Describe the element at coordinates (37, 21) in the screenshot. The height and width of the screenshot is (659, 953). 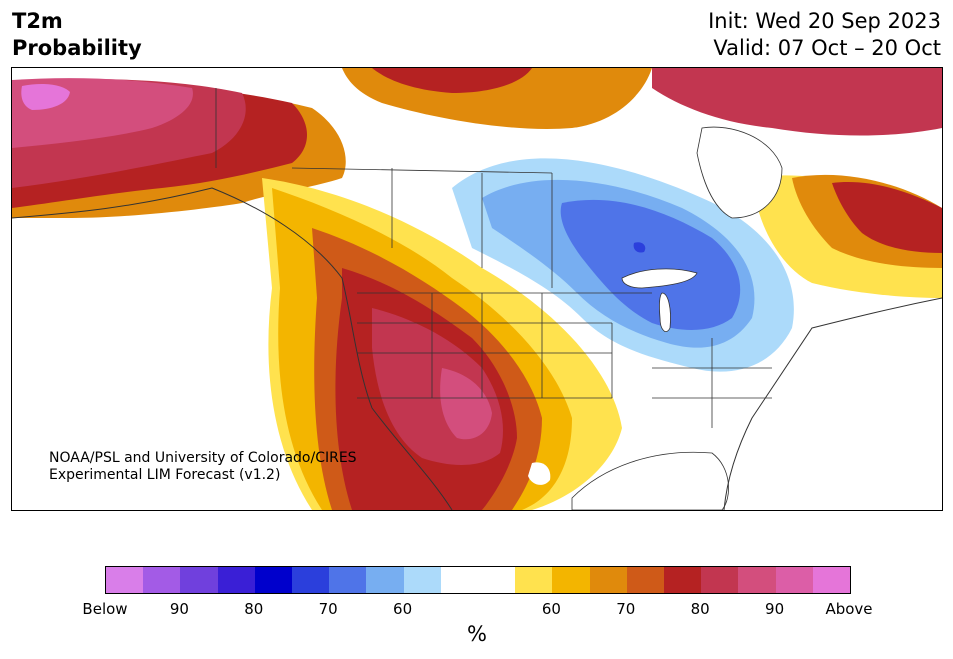
I see `title-variable: T2m` at that location.